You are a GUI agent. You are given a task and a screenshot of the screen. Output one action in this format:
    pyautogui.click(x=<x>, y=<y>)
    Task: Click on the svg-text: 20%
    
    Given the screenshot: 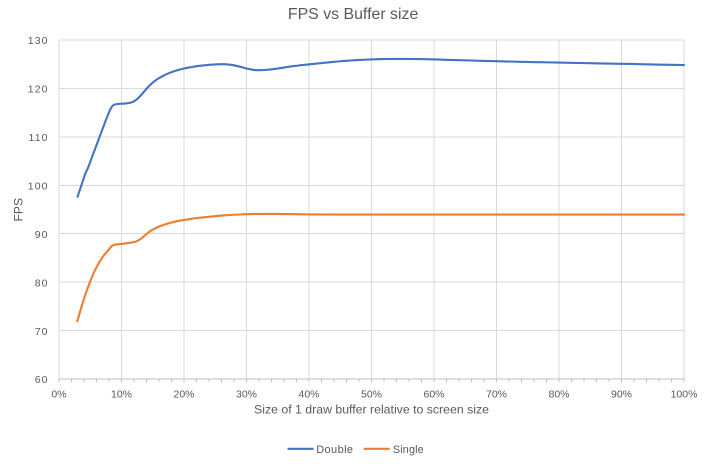 What is the action you would take?
    pyautogui.click(x=183, y=395)
    